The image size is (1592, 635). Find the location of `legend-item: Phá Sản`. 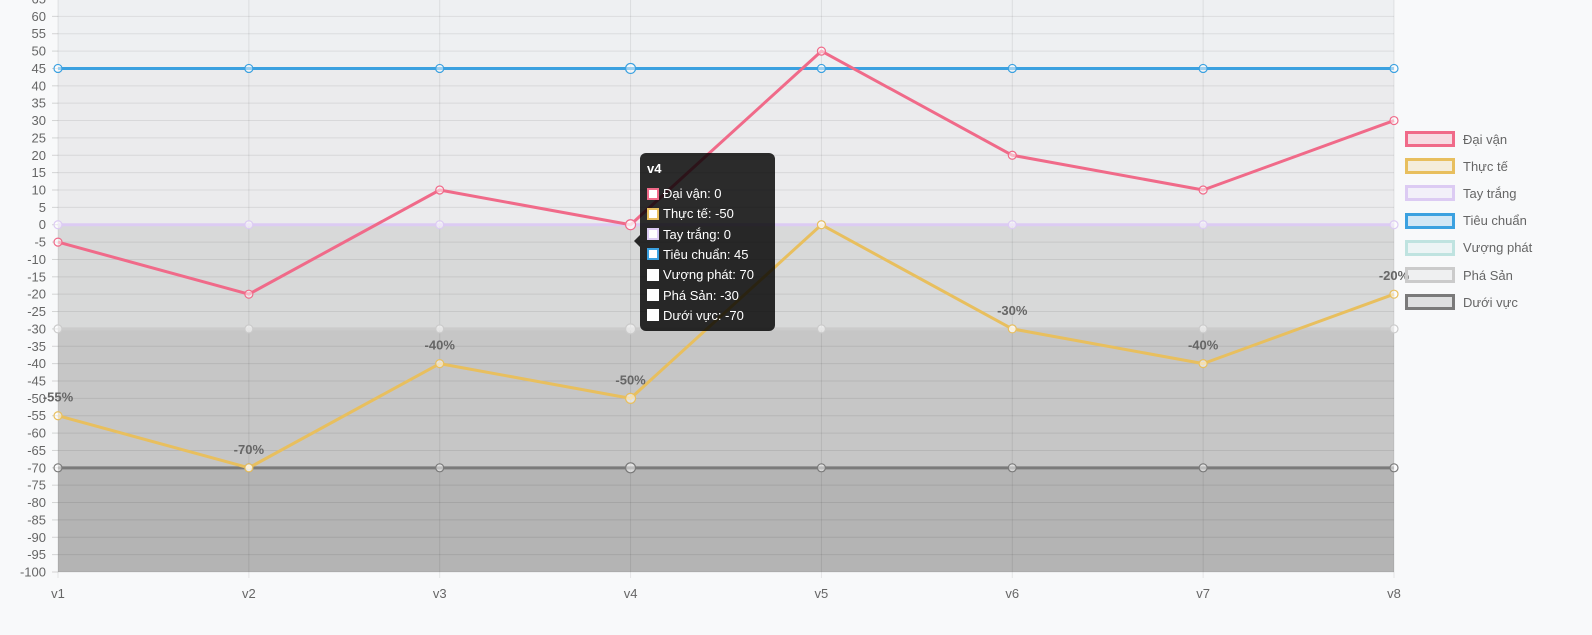

legend-item: Phá Sản is located at coordinates (1459, 275).